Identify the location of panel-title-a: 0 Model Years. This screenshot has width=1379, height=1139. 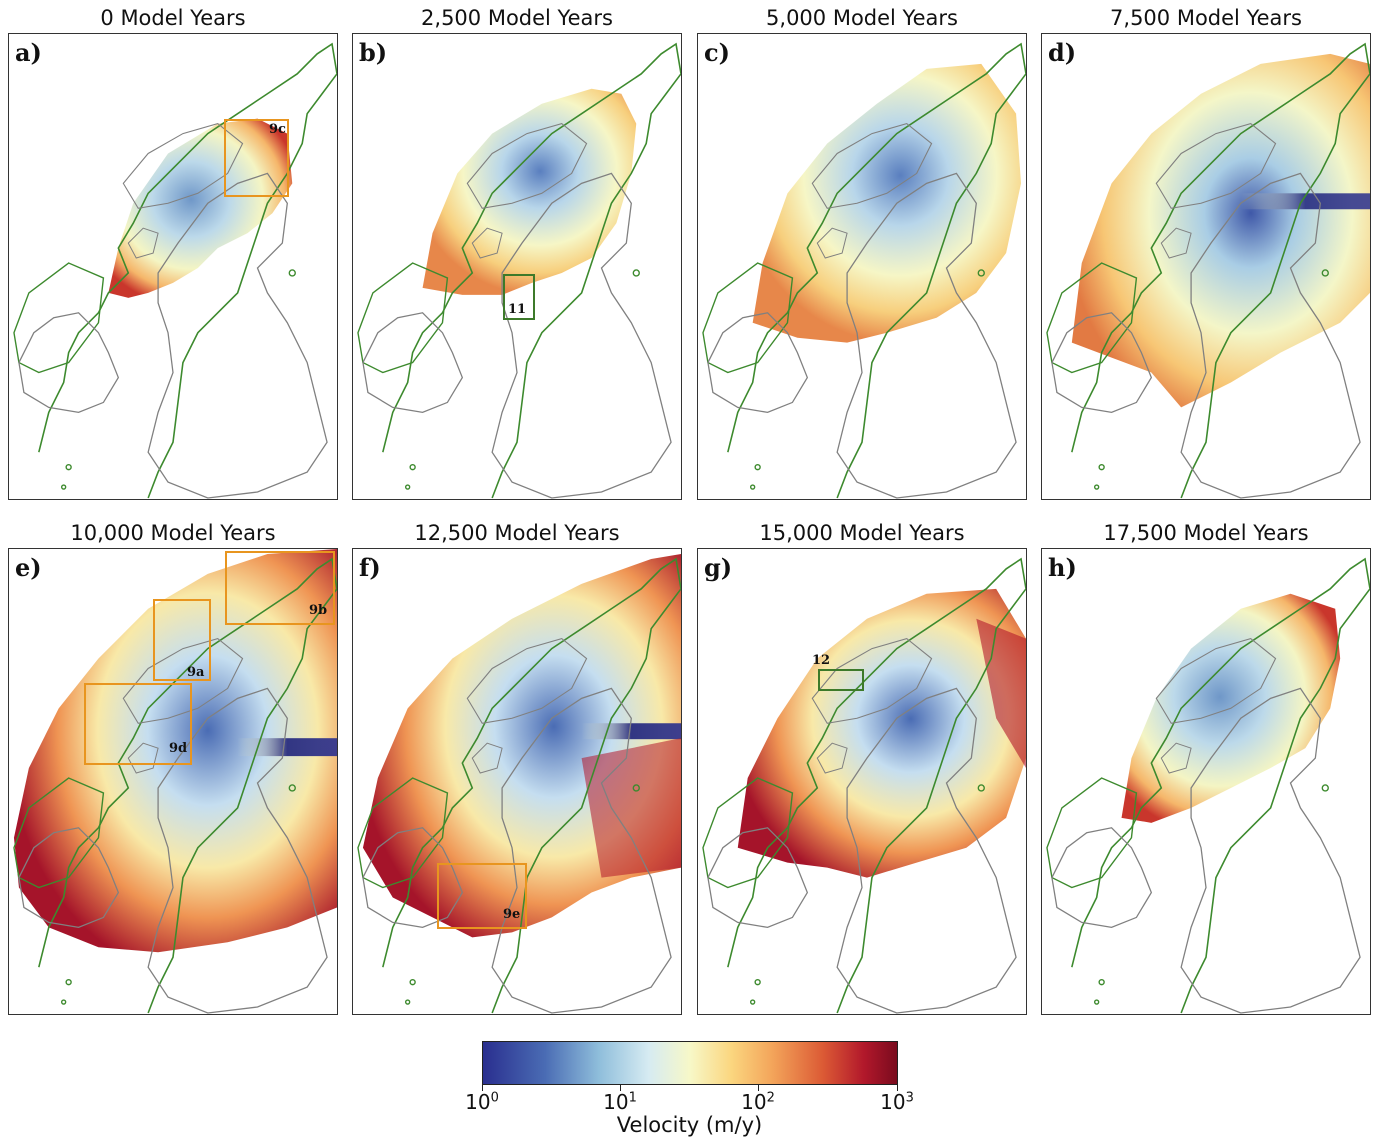
(173, 18).